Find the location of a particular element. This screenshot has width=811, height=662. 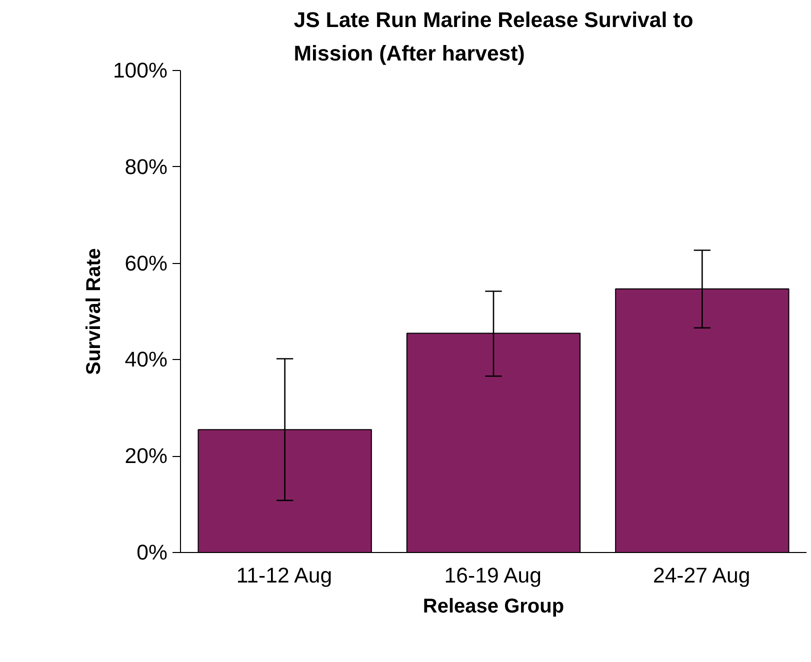

x-tick-label: 24-27 Aug is located at coordinates (701, 576).